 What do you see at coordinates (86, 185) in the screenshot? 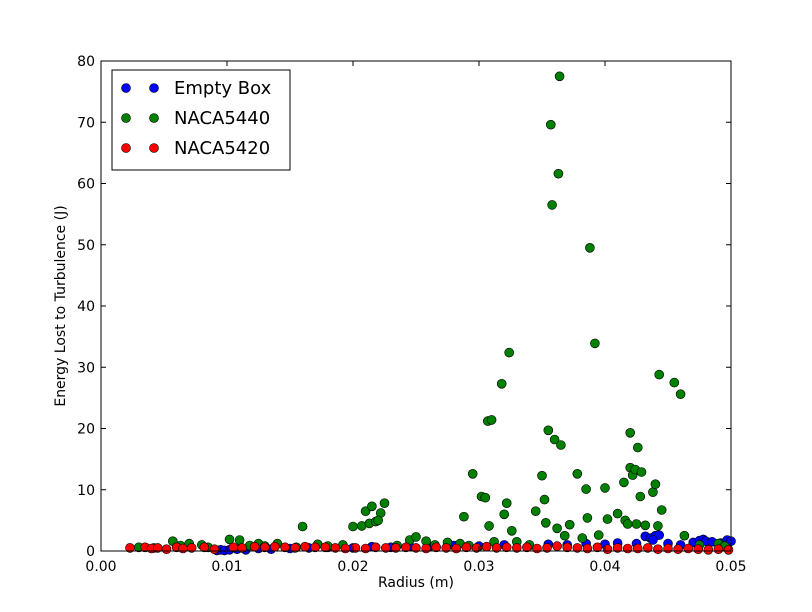
I see `y-tick-label: 60` at bounding box center [86, 185].